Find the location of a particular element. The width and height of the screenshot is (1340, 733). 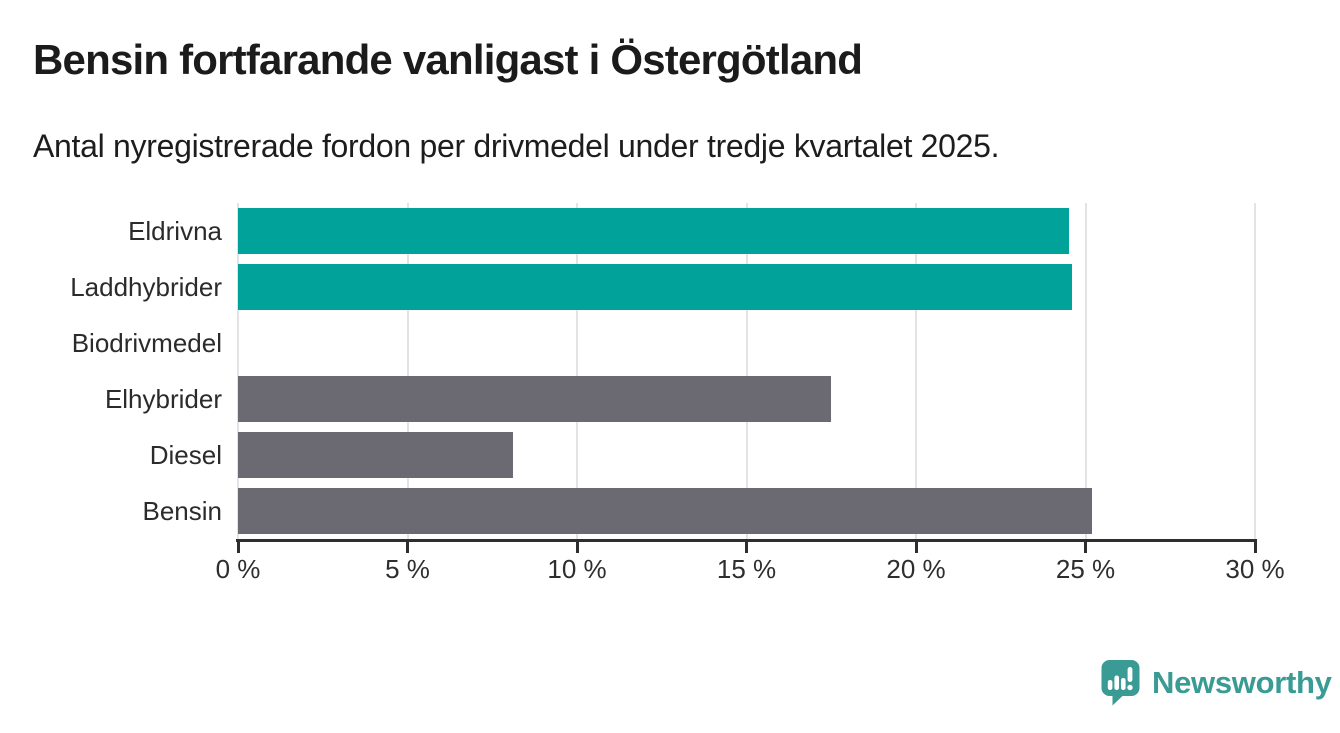

category-label: Eldrivna is located at coordinates (175, 231).